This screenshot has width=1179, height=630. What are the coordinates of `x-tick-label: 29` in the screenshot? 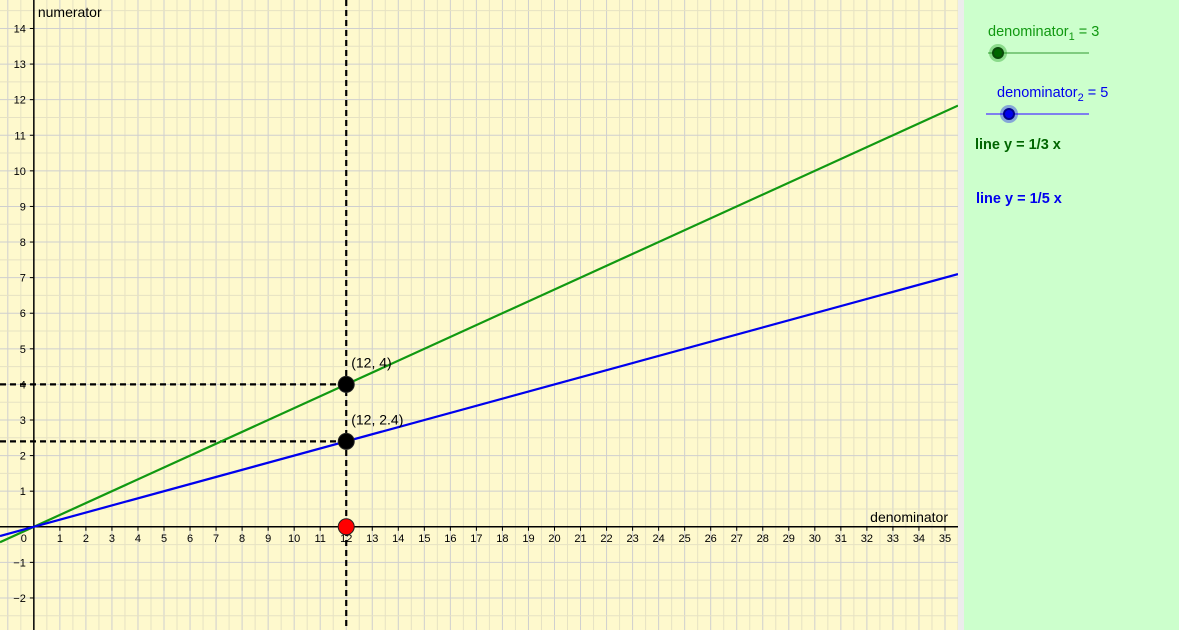 It's located at (789, 539).